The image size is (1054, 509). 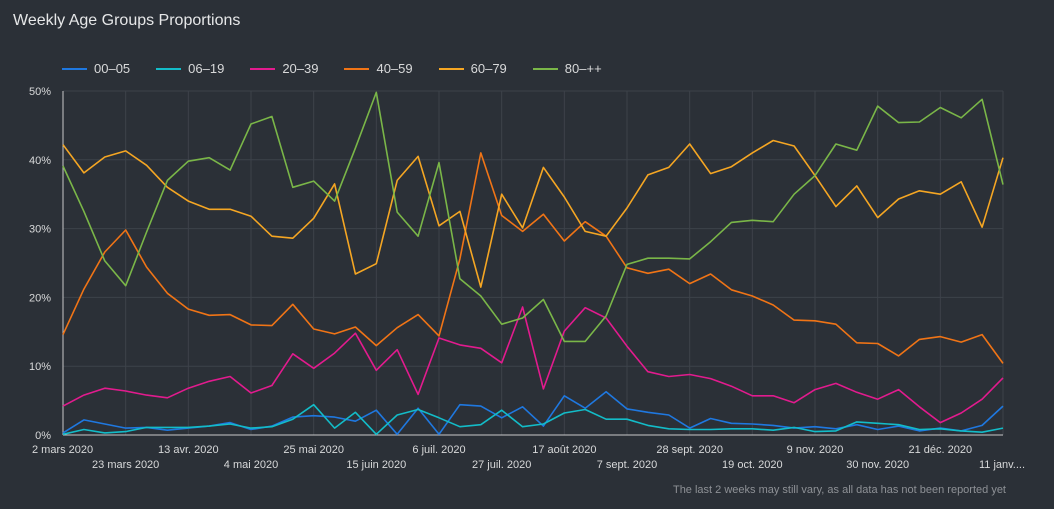 What do you see at coordinates (127, 20) in the screenshot?
I see `chart-title: Weekly Age Groups Proportions` at bounding box center [127, 20].